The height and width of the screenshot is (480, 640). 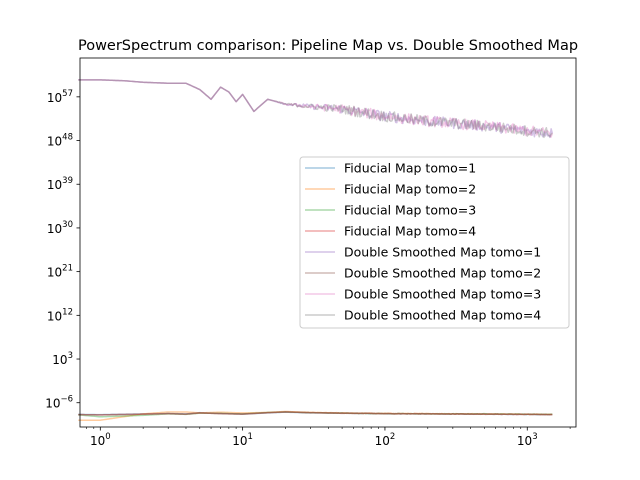 I want to click on legend-label-7: Double Smoothed Map tomo=3, so click(x=442, y=294).